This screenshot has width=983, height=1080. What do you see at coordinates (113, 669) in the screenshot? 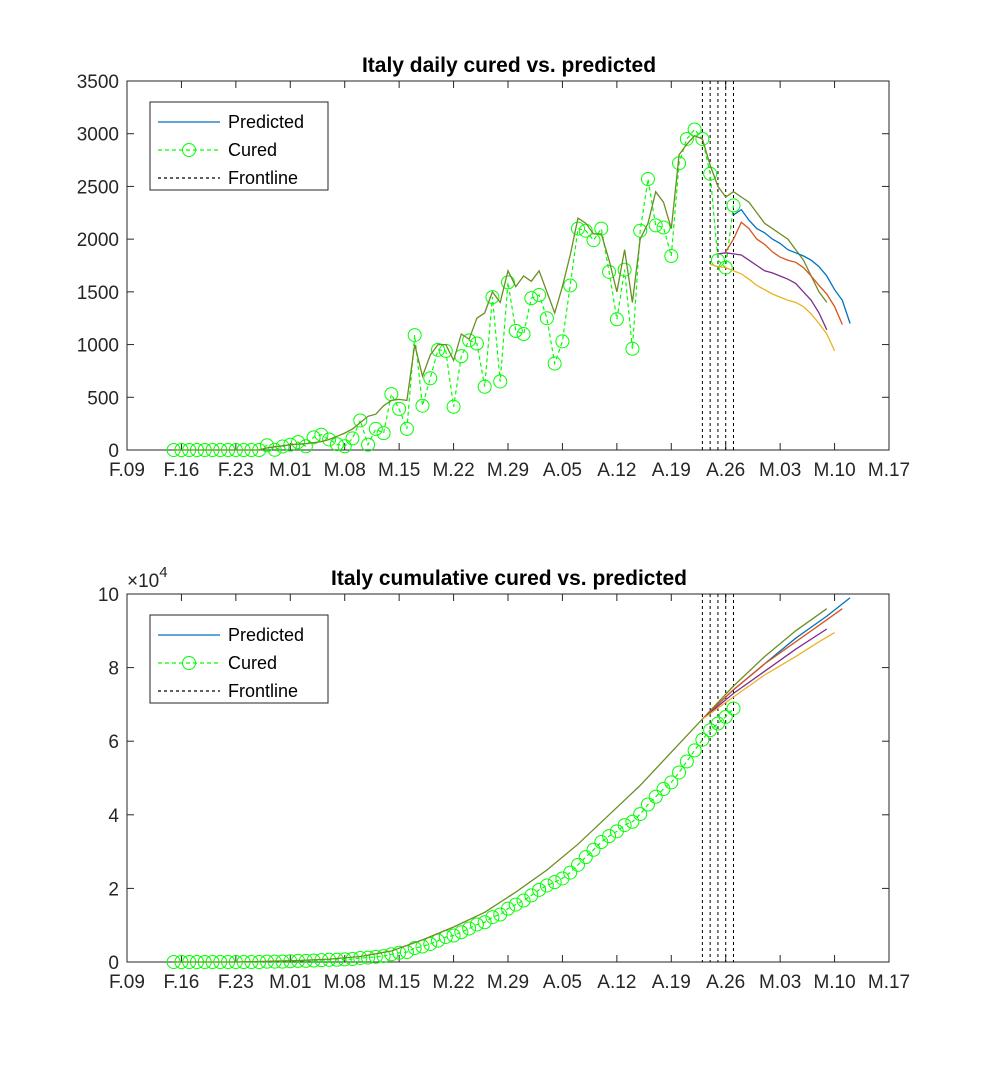
I see `y-tick-label: 8` at bounding box center [113, 669].